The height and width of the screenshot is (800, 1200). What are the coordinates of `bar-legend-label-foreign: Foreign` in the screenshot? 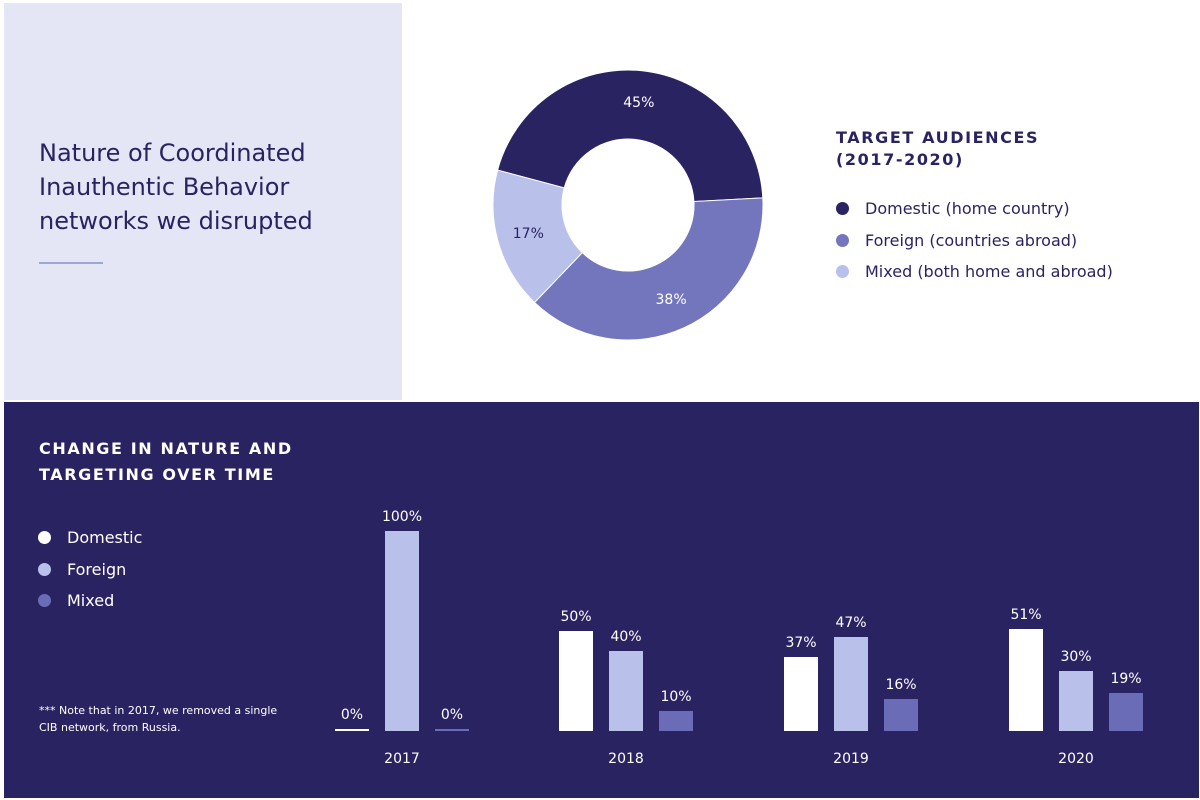 It's located at (97, 569).